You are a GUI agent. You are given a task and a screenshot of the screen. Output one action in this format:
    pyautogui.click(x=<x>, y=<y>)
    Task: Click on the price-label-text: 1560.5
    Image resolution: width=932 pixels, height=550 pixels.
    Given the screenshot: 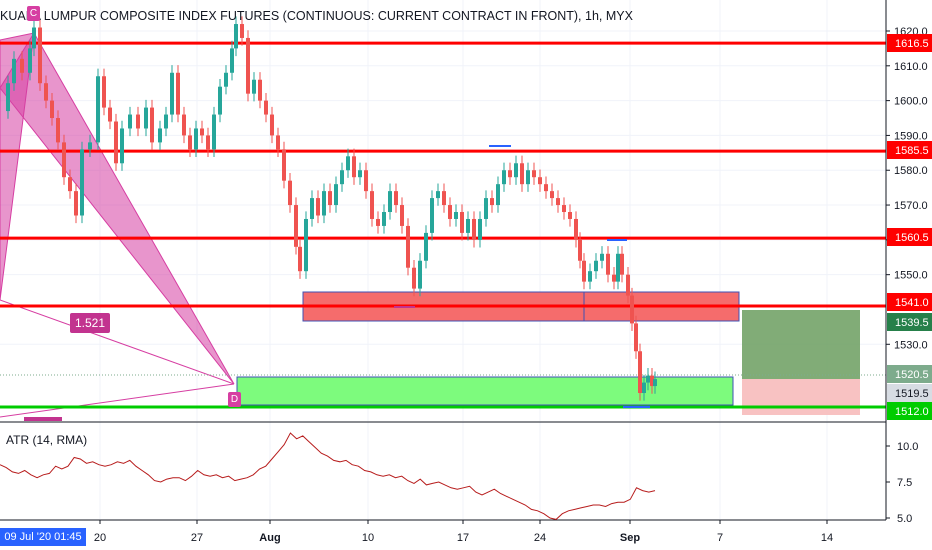 What is the action you would take?
    pyautogui.click(x=912, y=238)
    